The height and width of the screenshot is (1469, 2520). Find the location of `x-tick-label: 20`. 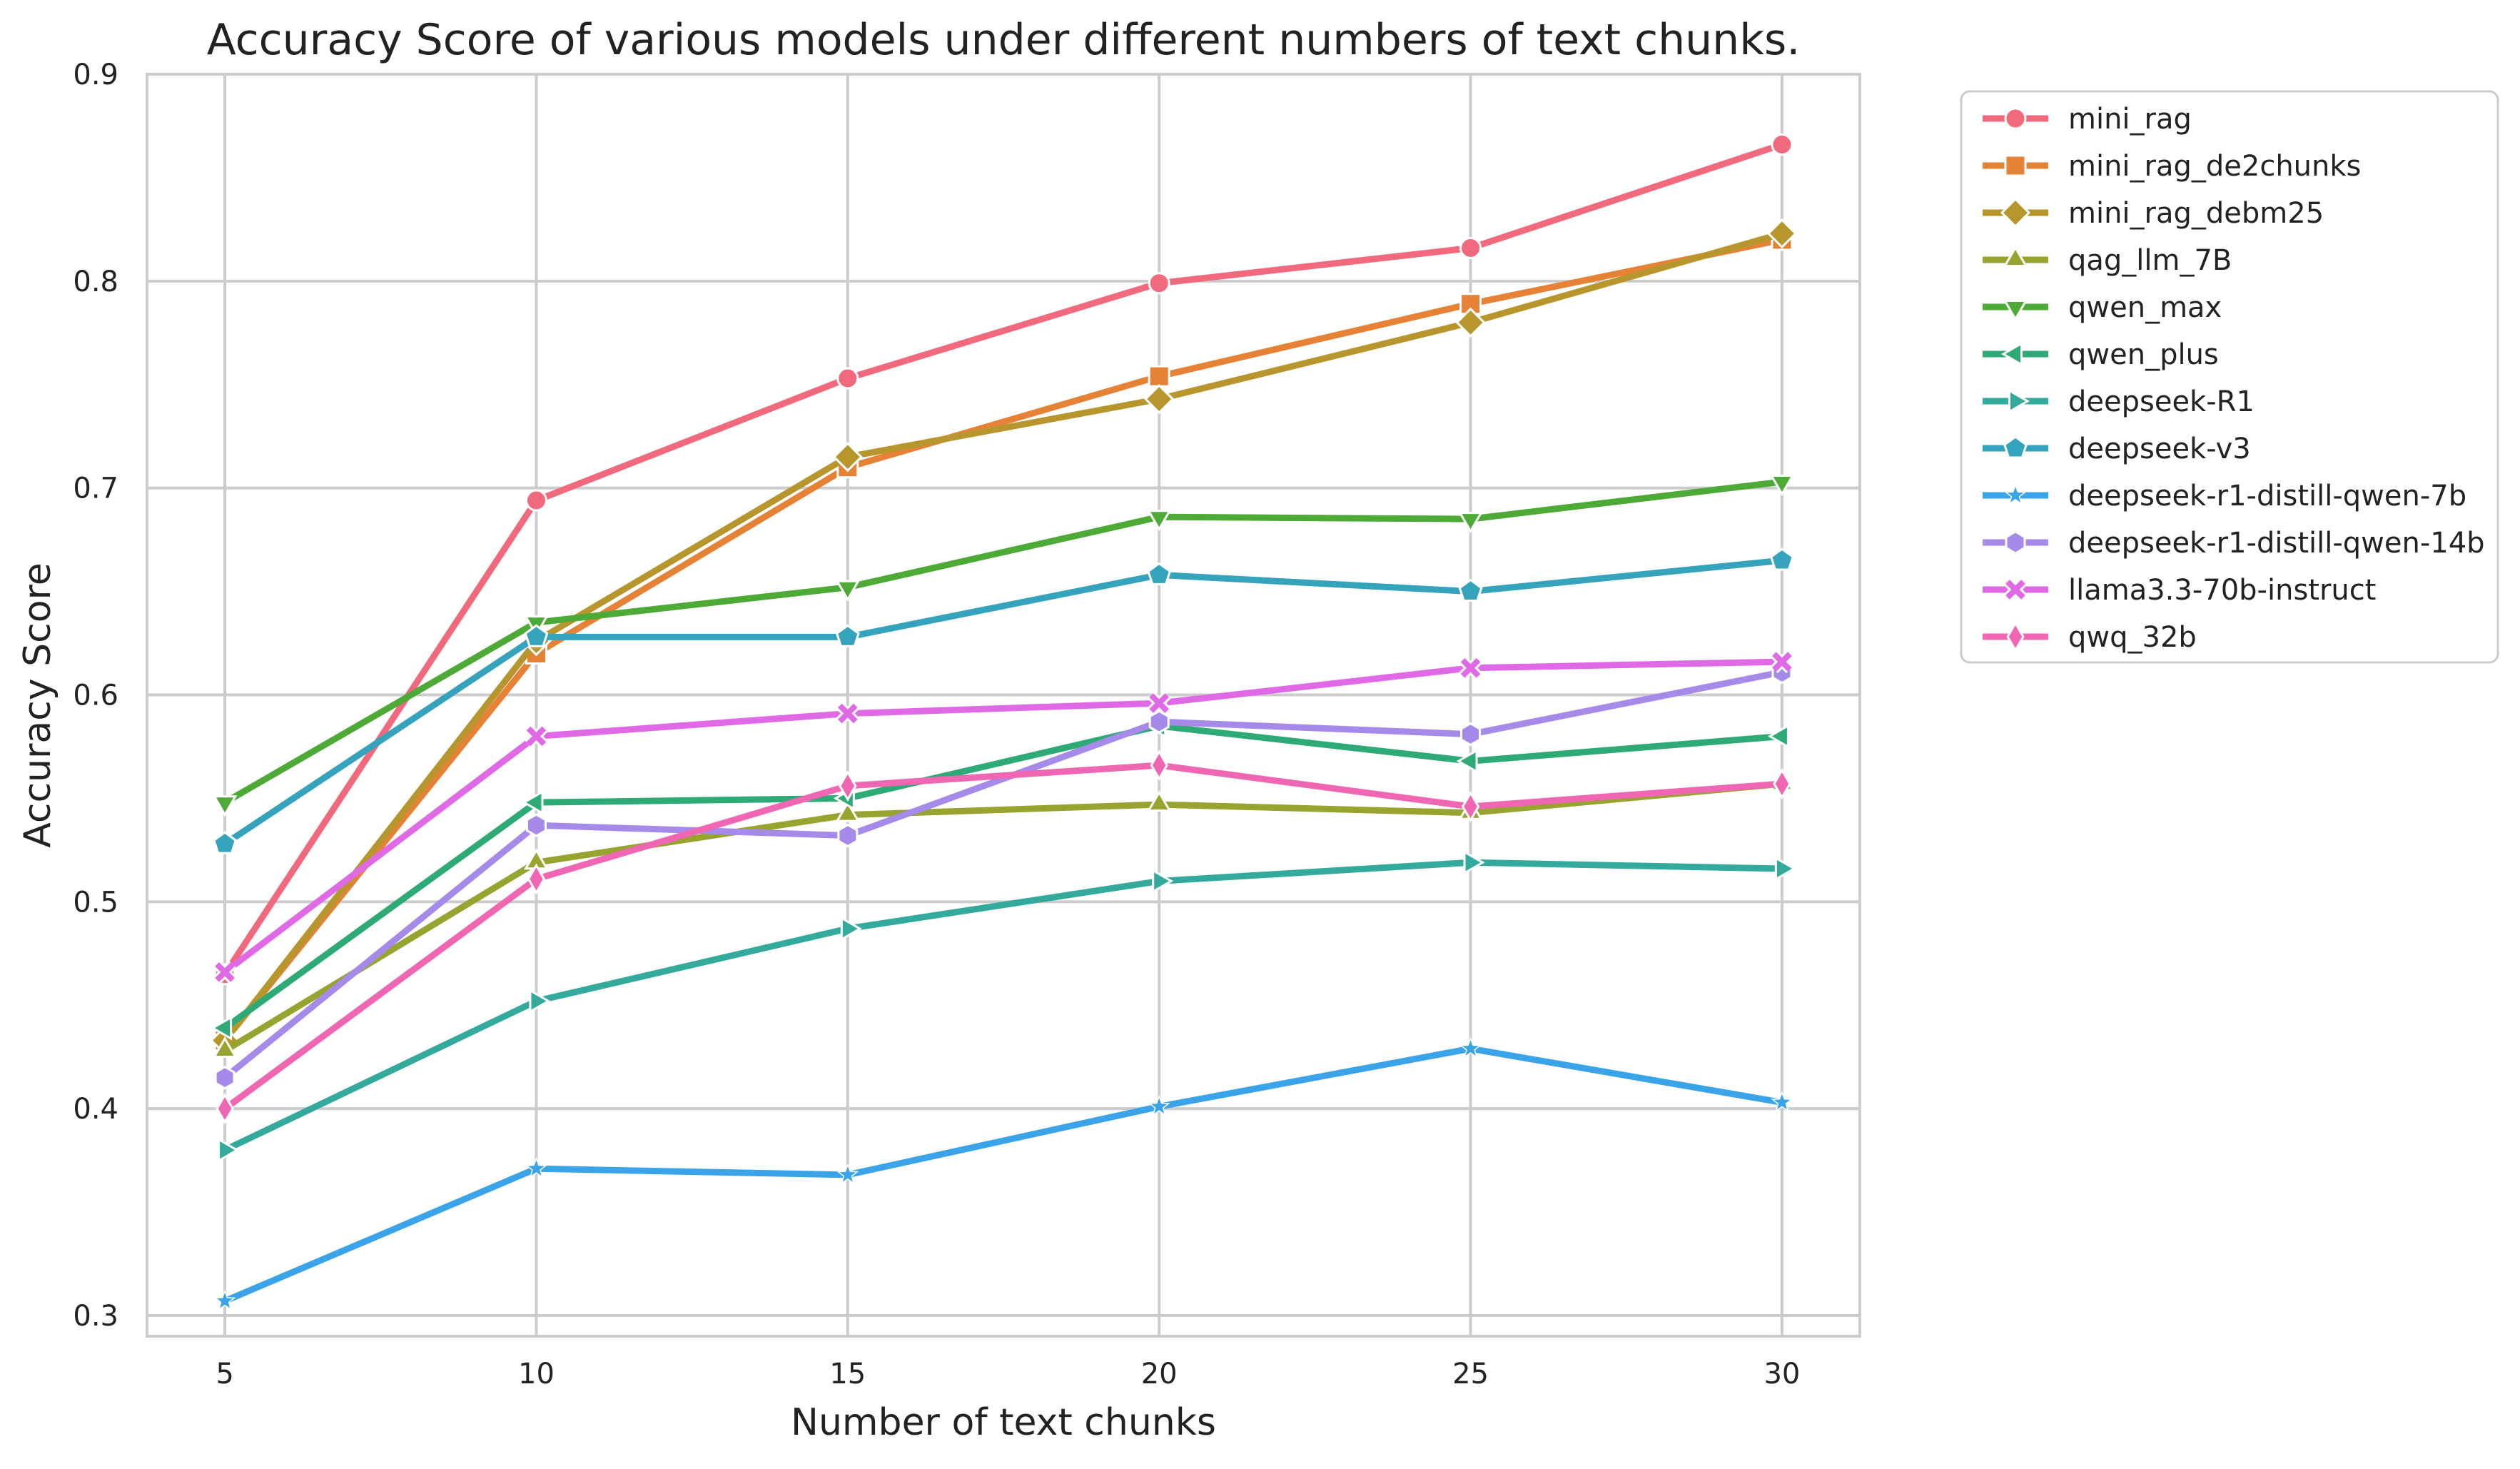

x-tick-label: 20 is located at coordinates (1159, 1374).